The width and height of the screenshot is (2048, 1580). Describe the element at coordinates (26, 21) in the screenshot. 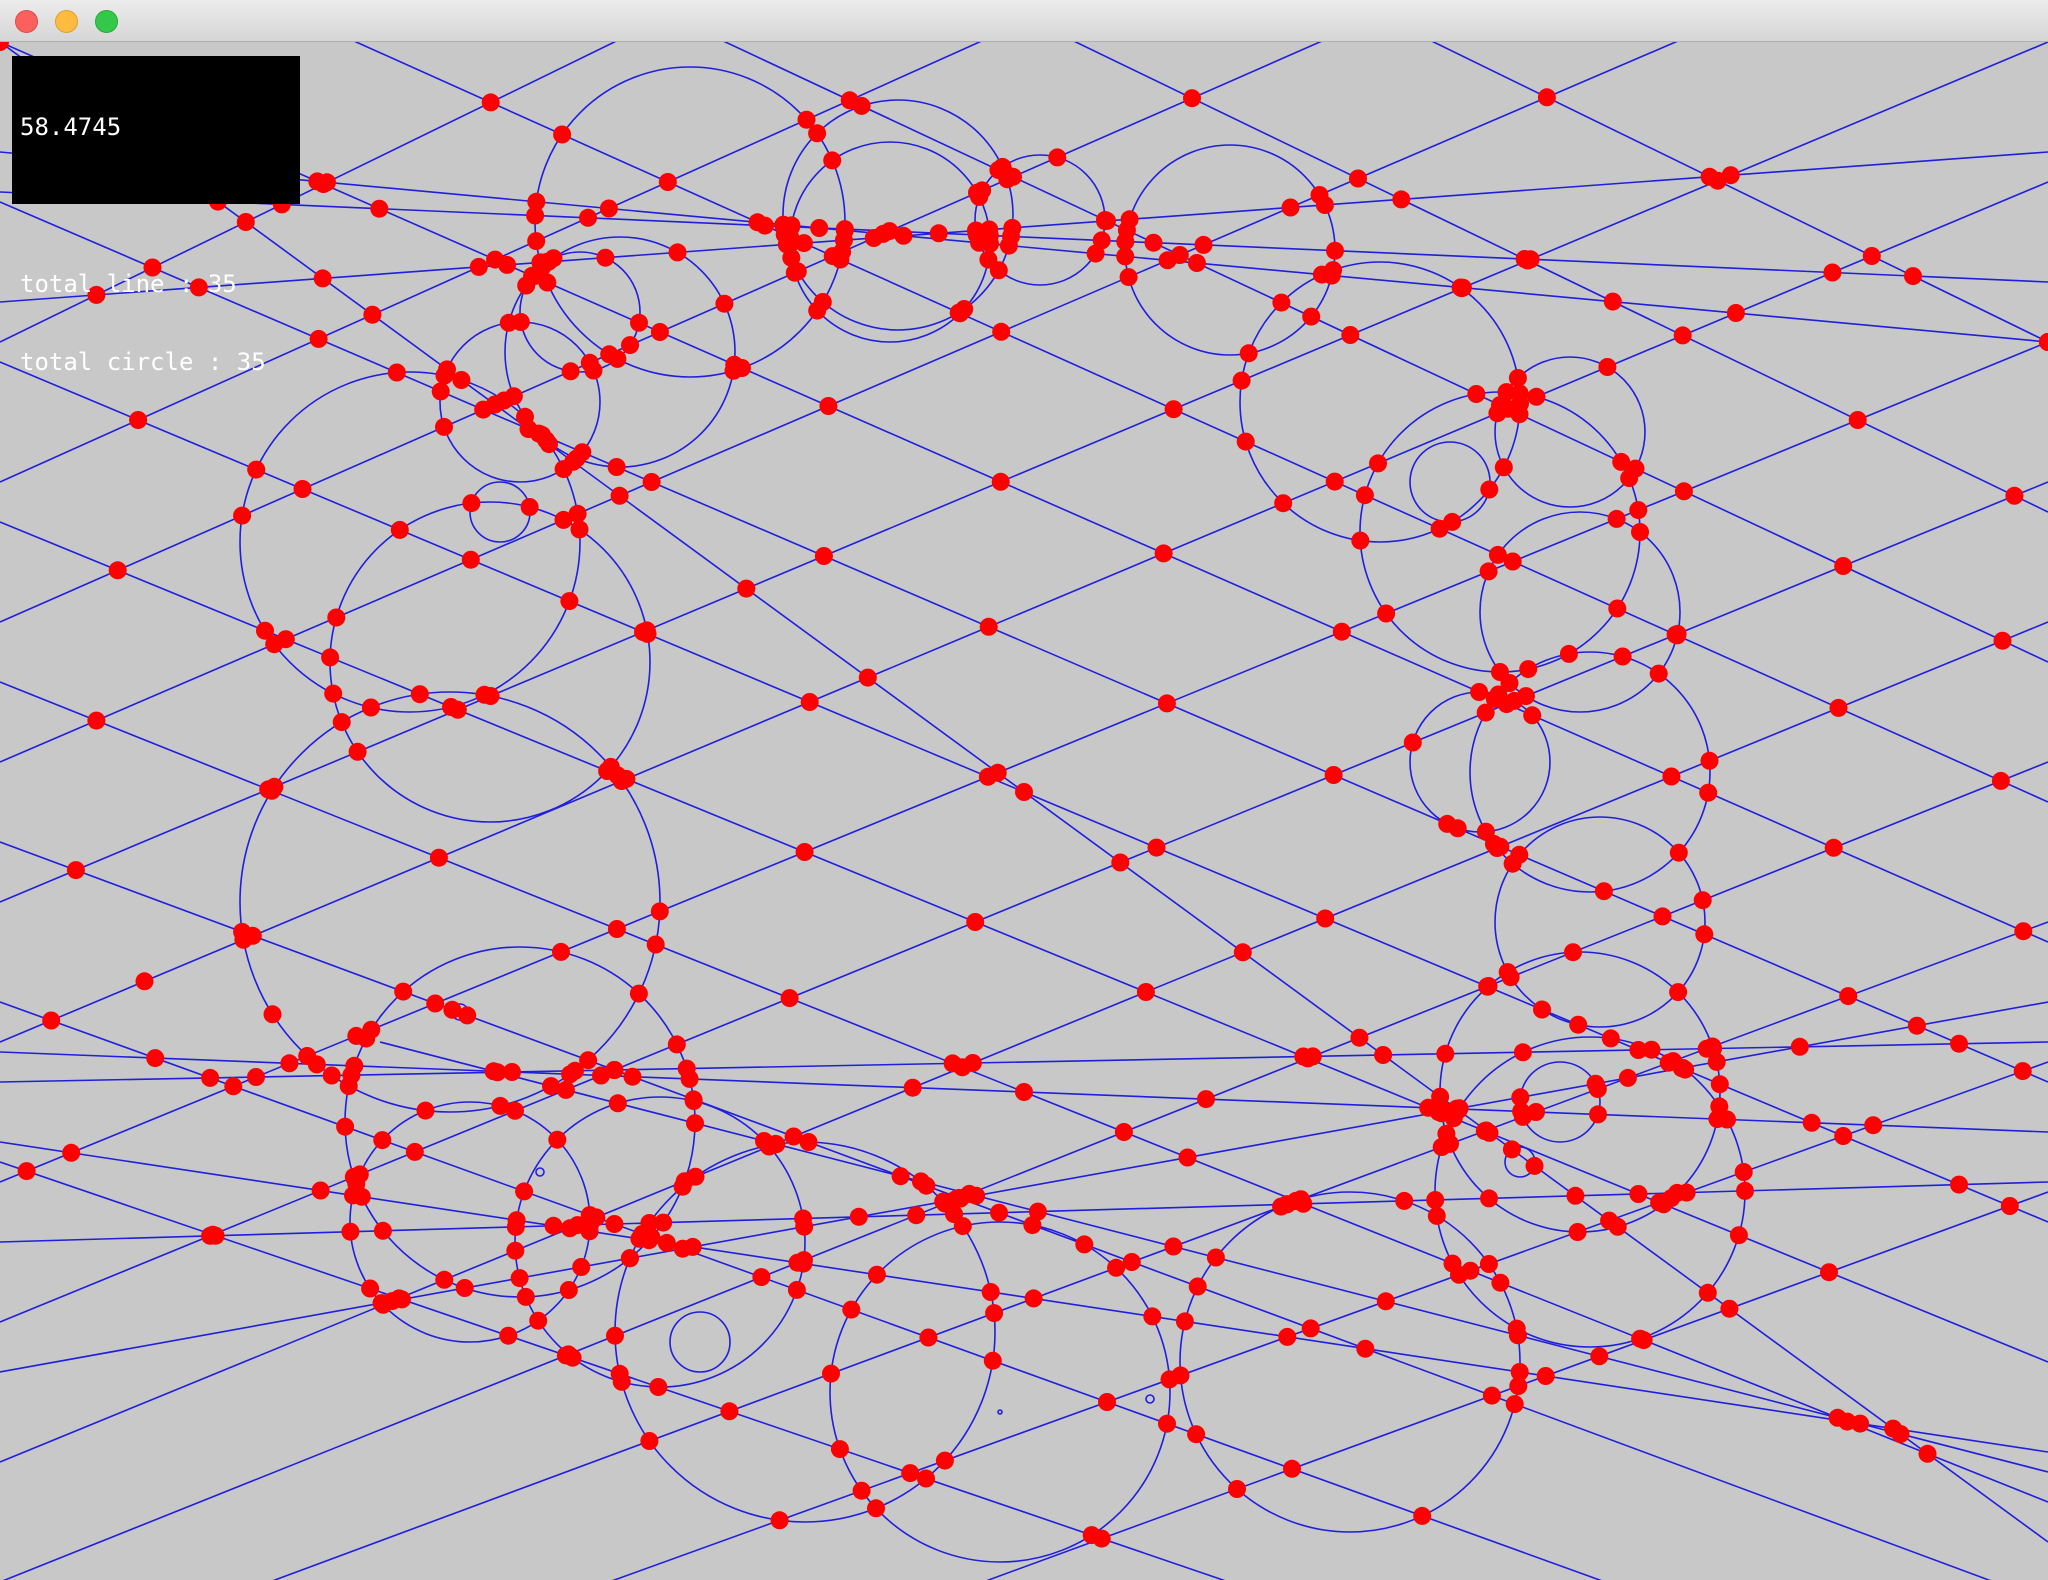

I see `close-button` at that location.